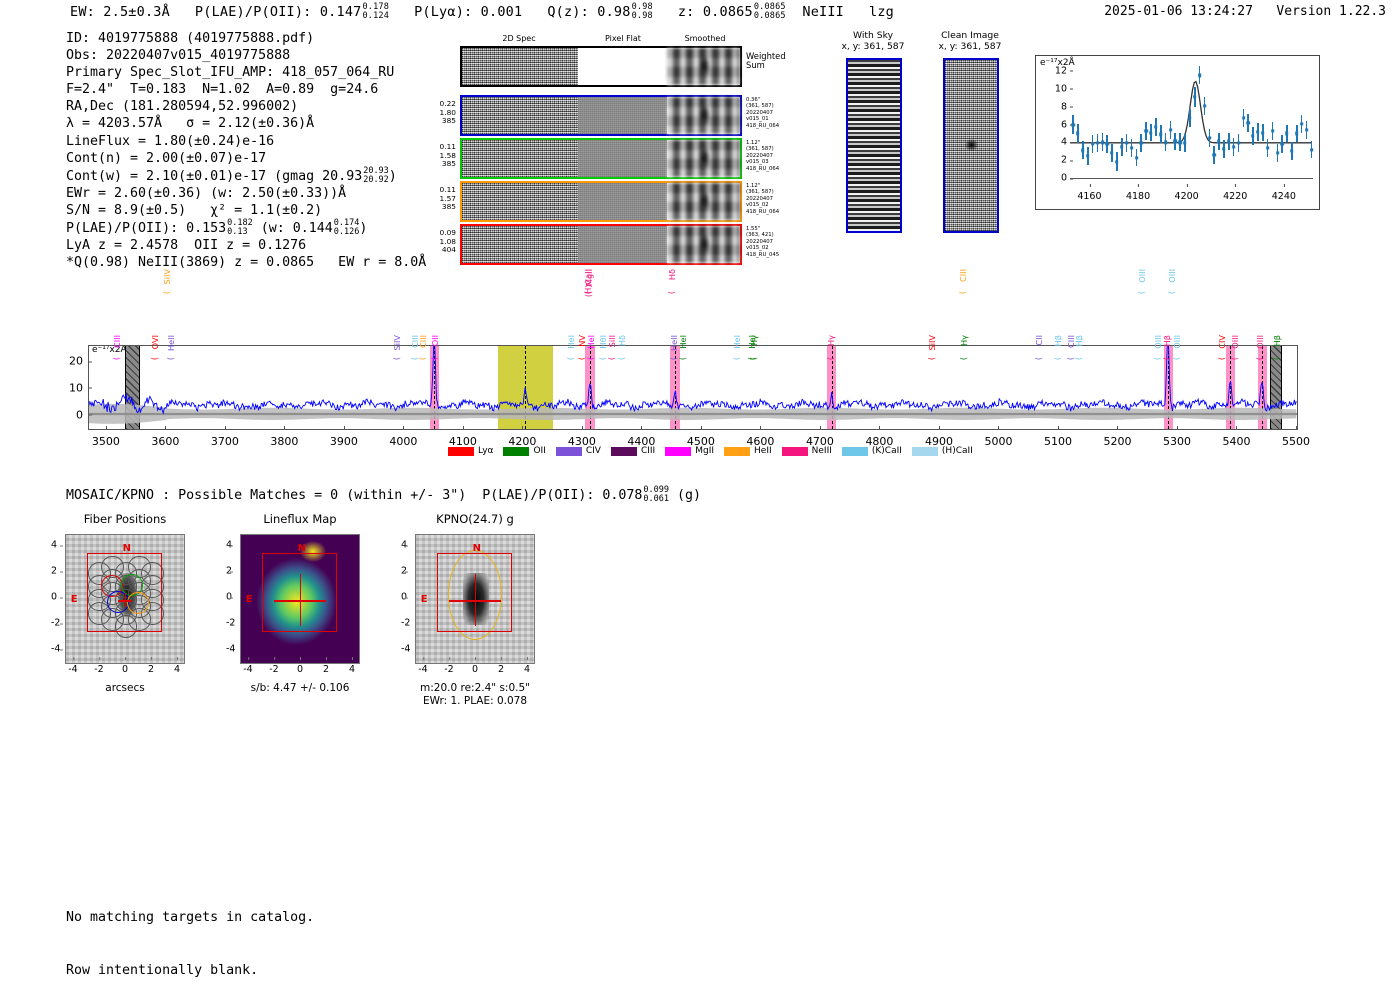 This screenshot has height=997, width=1400. Describe the element at coordinates (998, 437) in the screenshot. I see `spectrum-xtick: 5000` at that location.